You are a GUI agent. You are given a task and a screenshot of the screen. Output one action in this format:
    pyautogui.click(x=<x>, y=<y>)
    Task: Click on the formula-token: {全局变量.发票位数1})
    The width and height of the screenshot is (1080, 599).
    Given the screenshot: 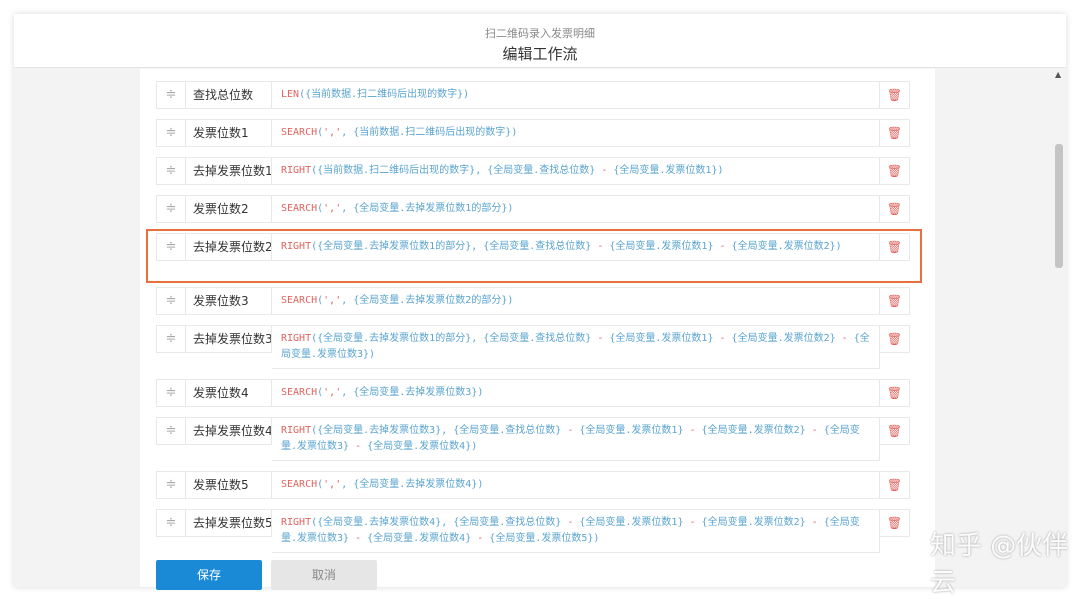 What is the action you would take?
    pyautogui.click(x=665, y=170)
    